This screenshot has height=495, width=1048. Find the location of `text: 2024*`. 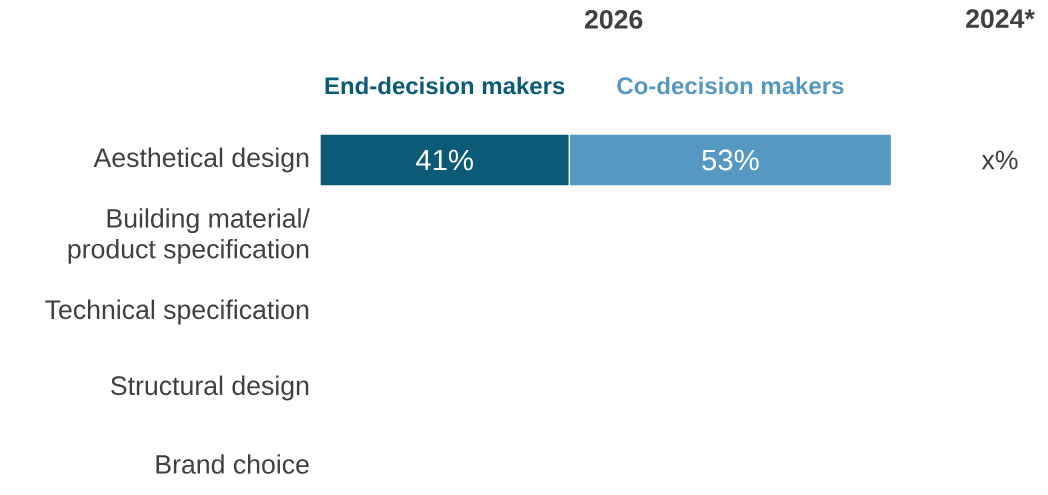

text: 2024* is located at coordinates (1000, 19).